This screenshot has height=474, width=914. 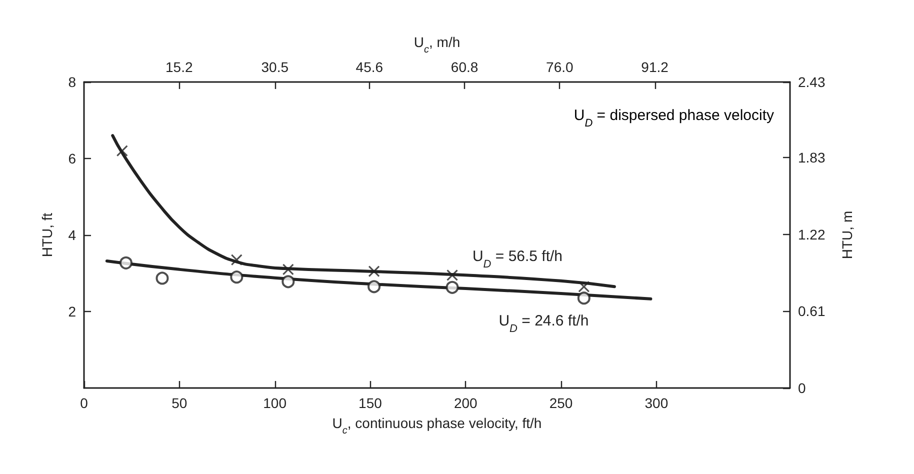 I want to click on line-series, so click(x=378, y=280).